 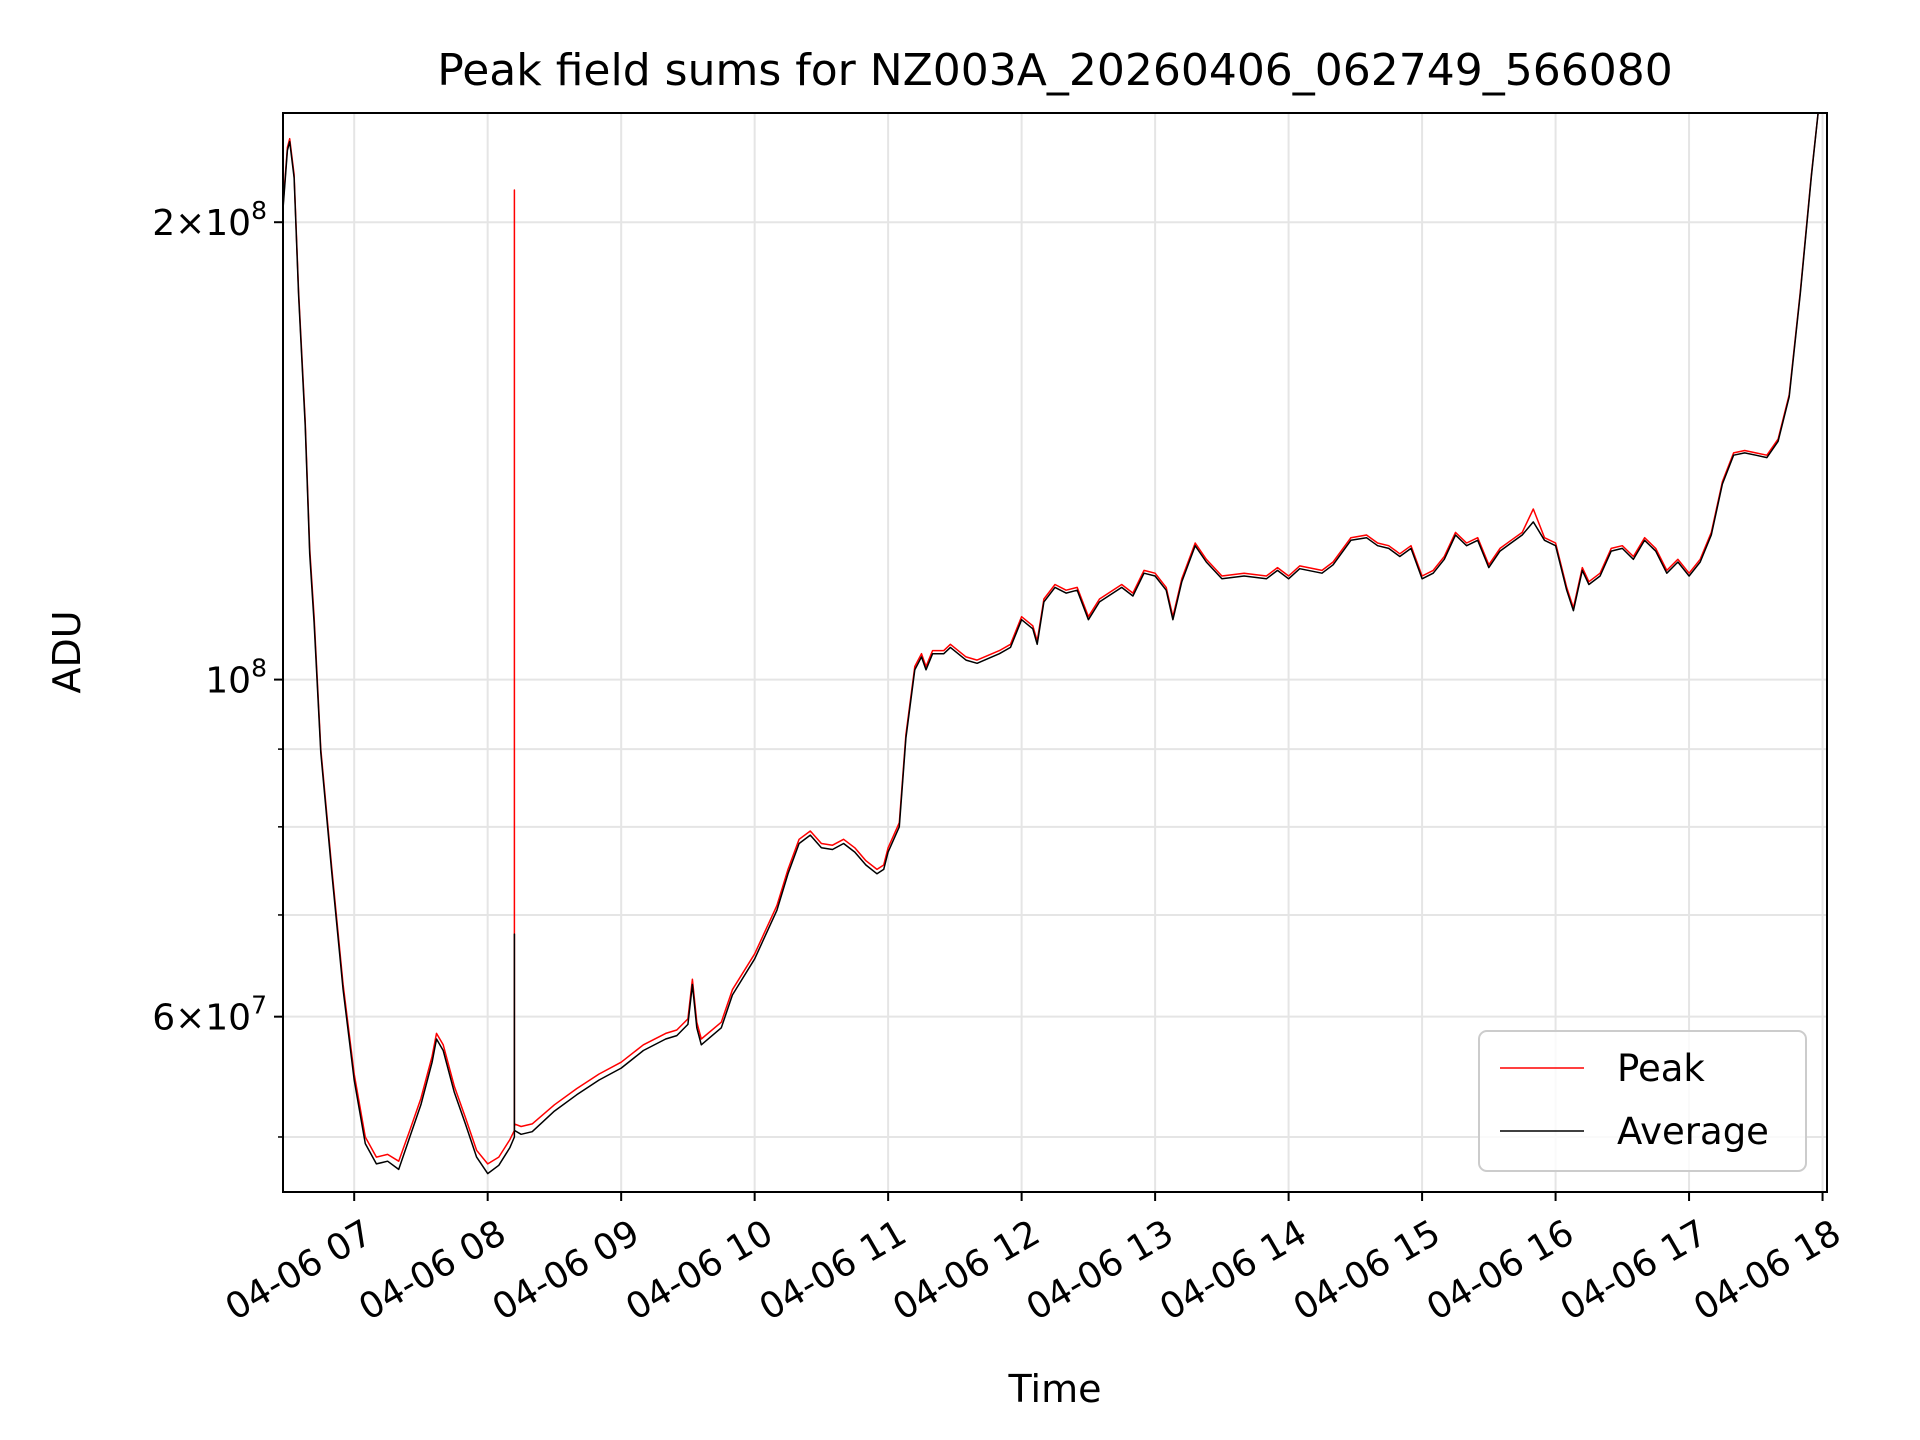 What do you see at coordinates (1055, 1389) in the screenshot?
I see `x-axis-label: Time` at bounding box center [1055, 1389].